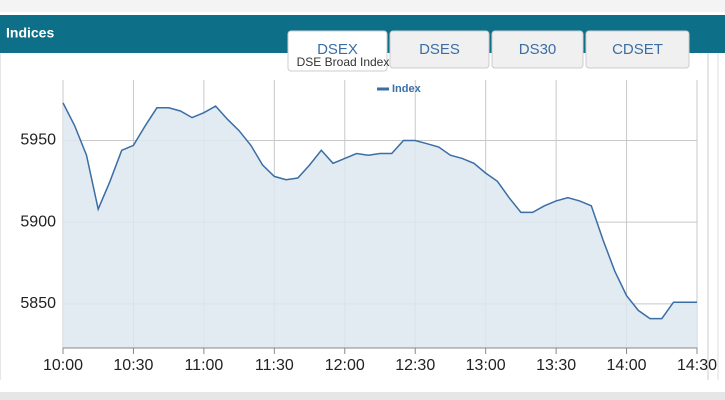  Describe the element at coordinates (720, 34) in the screenshot. I see `header-bar-right` at that location.